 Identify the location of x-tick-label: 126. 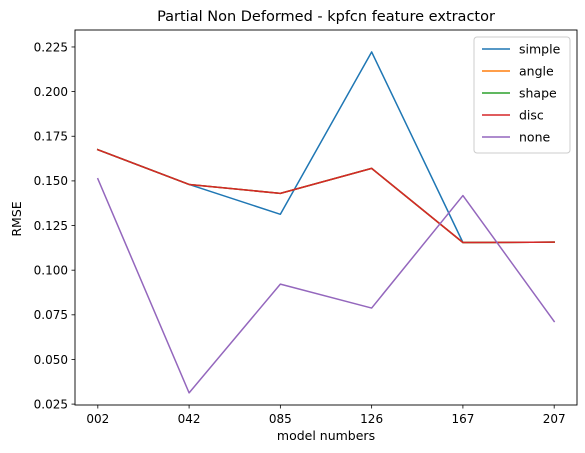
(371, 419).